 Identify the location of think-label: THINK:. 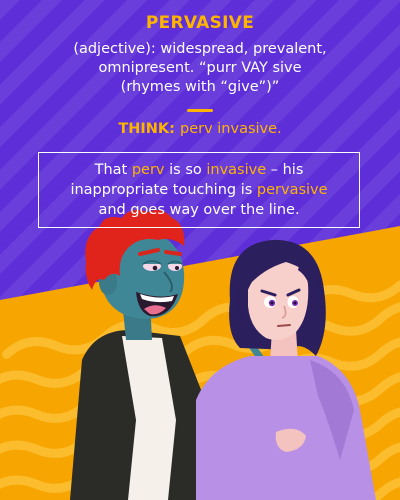
(146, 129).